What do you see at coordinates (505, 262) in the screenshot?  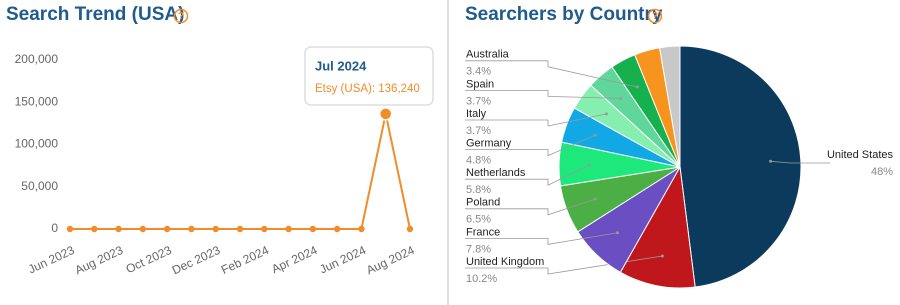 I see `slice-label: United Kingdom` at bounding box center [505, 262].